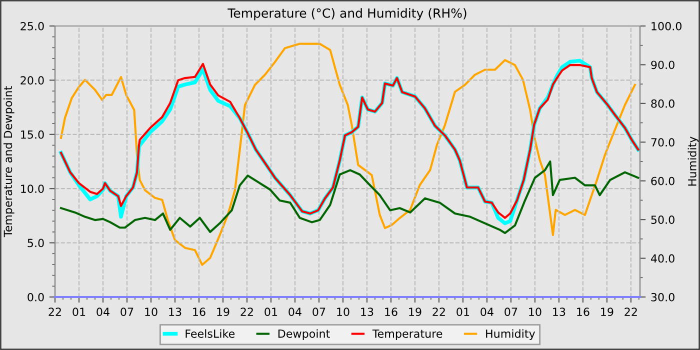  Describe the element at coordinates (32, 188) in the screenshot. I see `y-tick-label: 10.0` at that location.